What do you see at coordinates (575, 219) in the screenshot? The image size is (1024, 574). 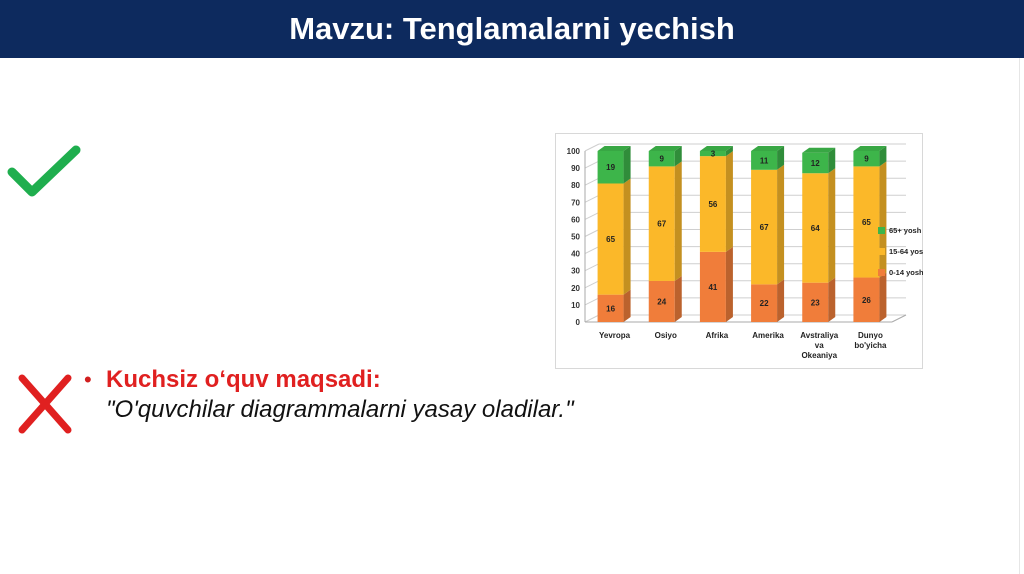 I see `y-tick-label: 60` at bounding box center [575, 219].